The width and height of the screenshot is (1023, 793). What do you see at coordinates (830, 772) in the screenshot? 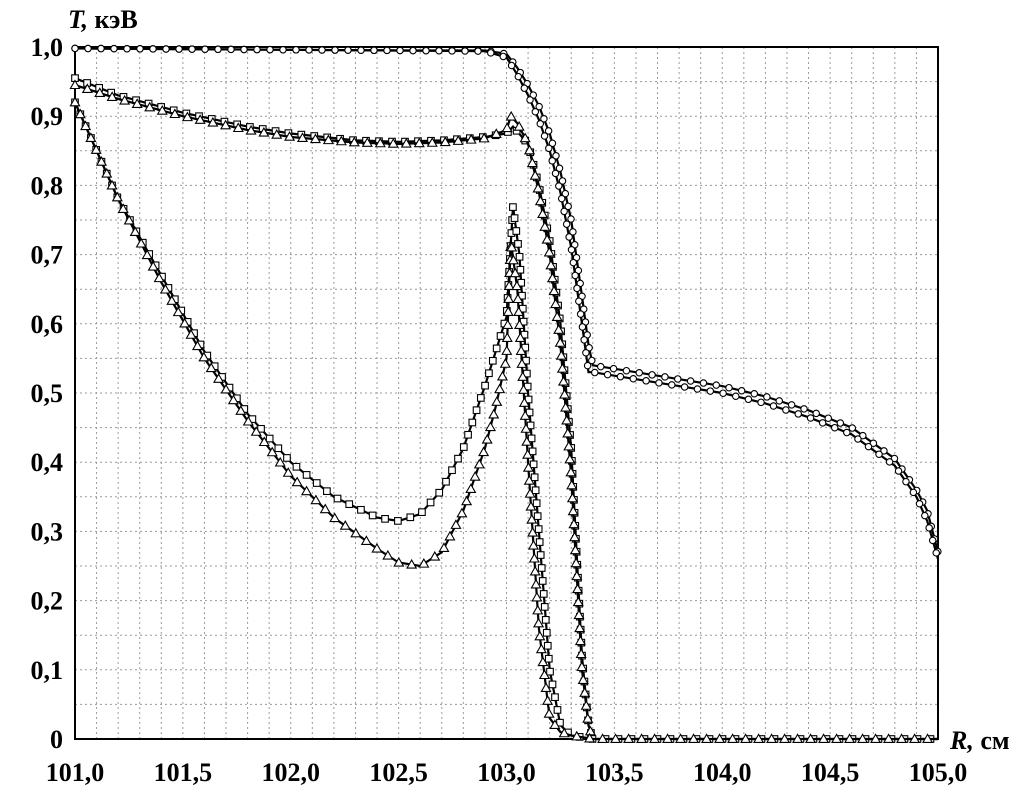
I see `x-tick-label: 104,5` at bounding box center [830, 772].